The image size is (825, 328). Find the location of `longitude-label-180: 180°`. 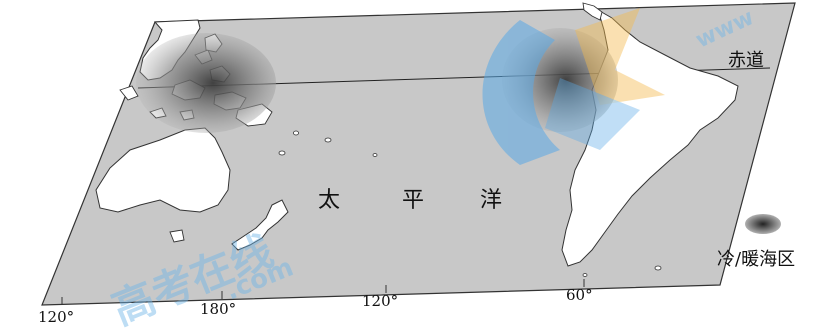

longitude-label-180: 180° is located at coordinates (218, 309).